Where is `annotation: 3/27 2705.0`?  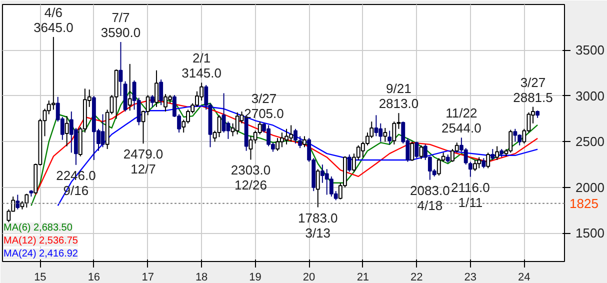
annotation: 3/27 2705.0 is located at coordinates (264, 105).